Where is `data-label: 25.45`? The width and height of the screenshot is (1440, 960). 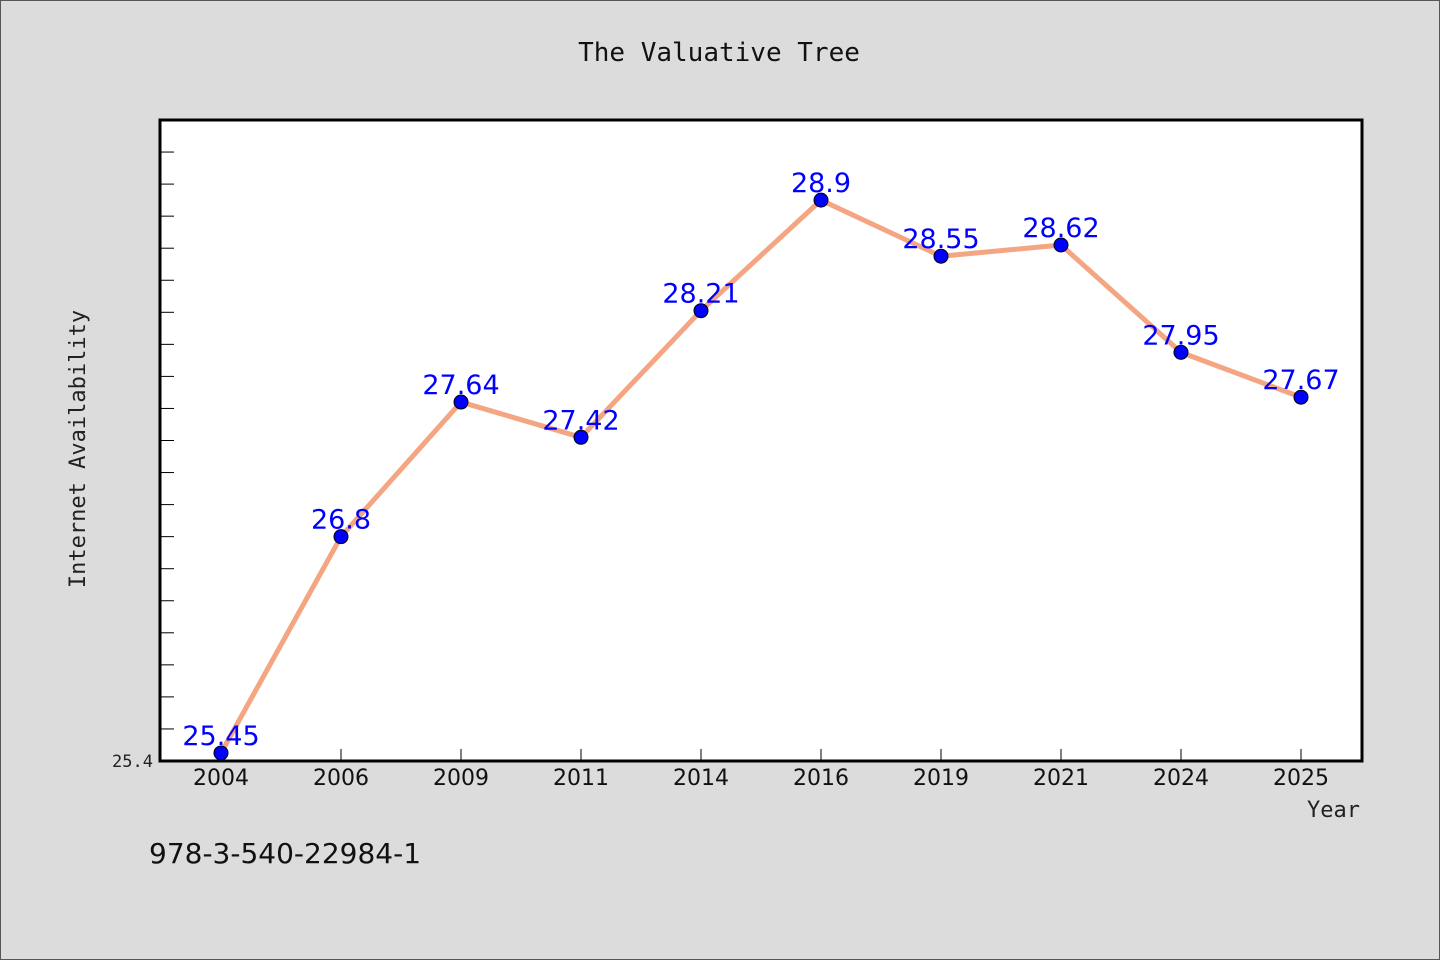
data-label: 25.45 is located at coordinates (220, 736).